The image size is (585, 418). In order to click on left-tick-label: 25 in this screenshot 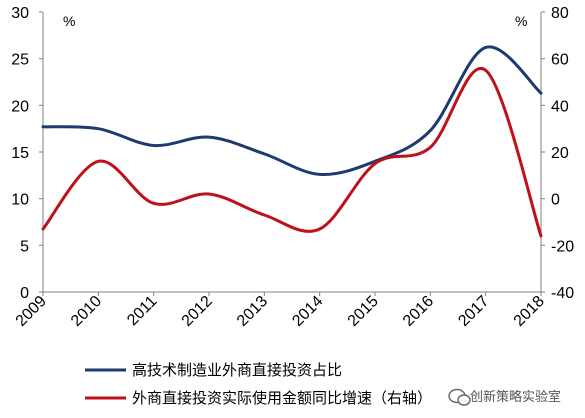, I will do `click(20, 60)`.